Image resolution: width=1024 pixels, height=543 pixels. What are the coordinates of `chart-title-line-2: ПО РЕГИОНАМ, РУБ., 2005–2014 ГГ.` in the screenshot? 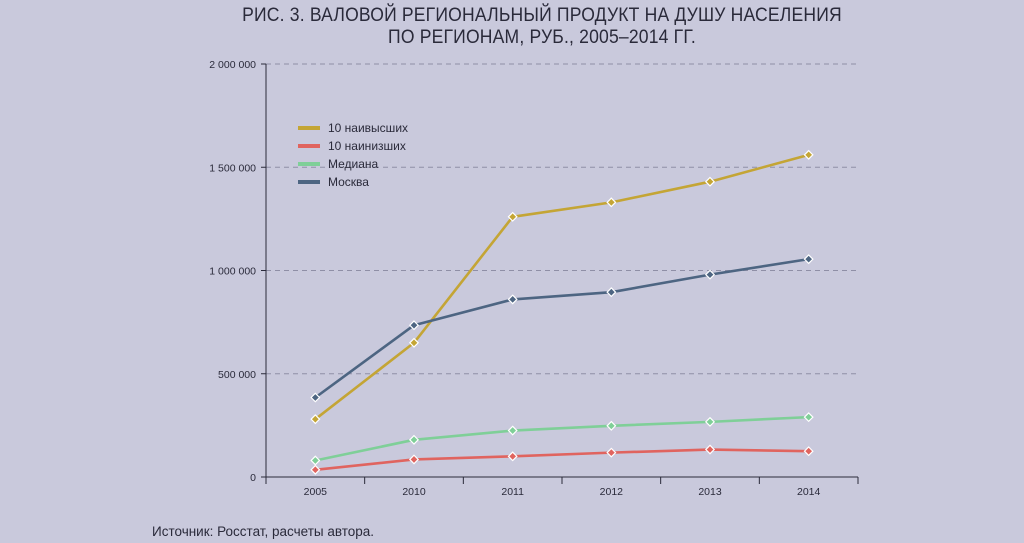 It's located at (542, 37).